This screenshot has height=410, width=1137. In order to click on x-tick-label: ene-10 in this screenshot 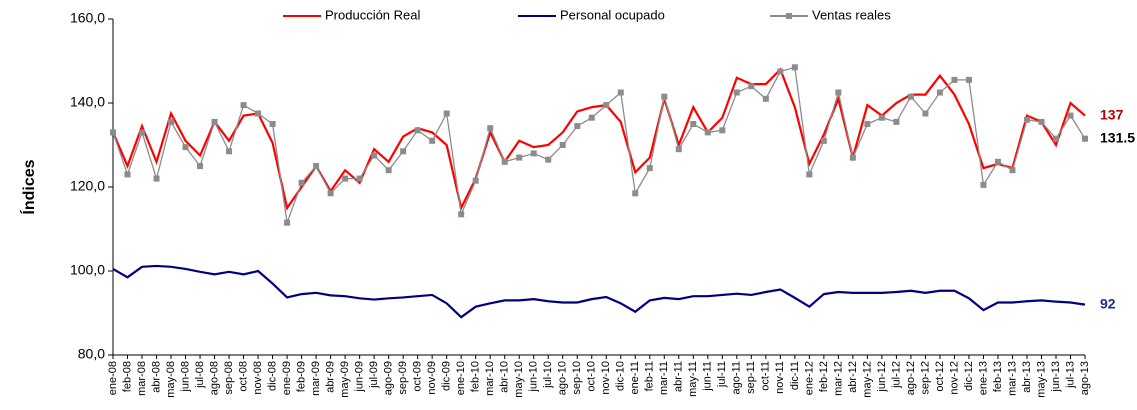, I will do `click(461, 378)`.